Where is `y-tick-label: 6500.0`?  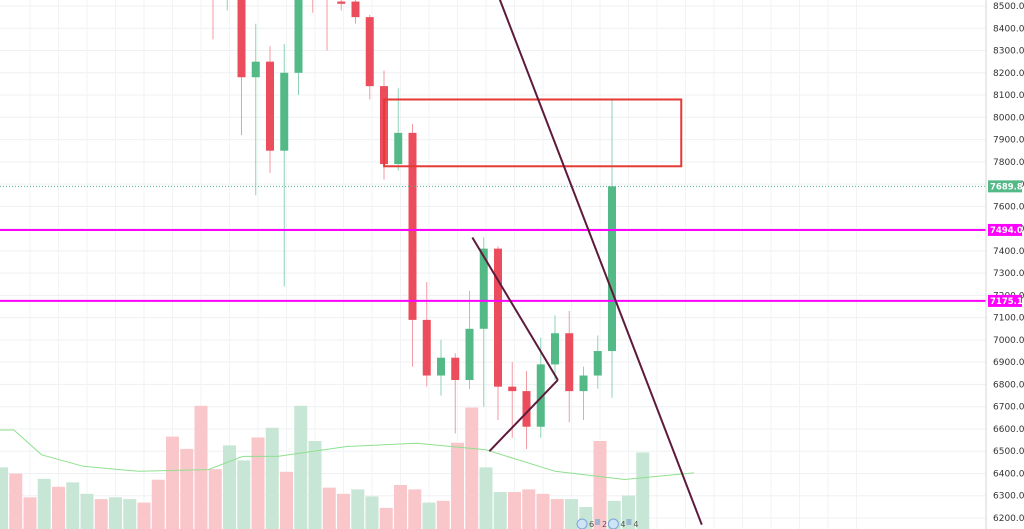
y-tick-label: 6500.0 is located at coordinates (1008, 452).